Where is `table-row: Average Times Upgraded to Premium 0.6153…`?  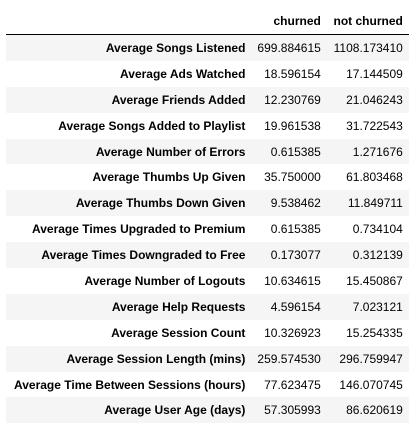
table-row: Average Times Upgraded to Premium 0.6153… is located at coordinates (207, 229).